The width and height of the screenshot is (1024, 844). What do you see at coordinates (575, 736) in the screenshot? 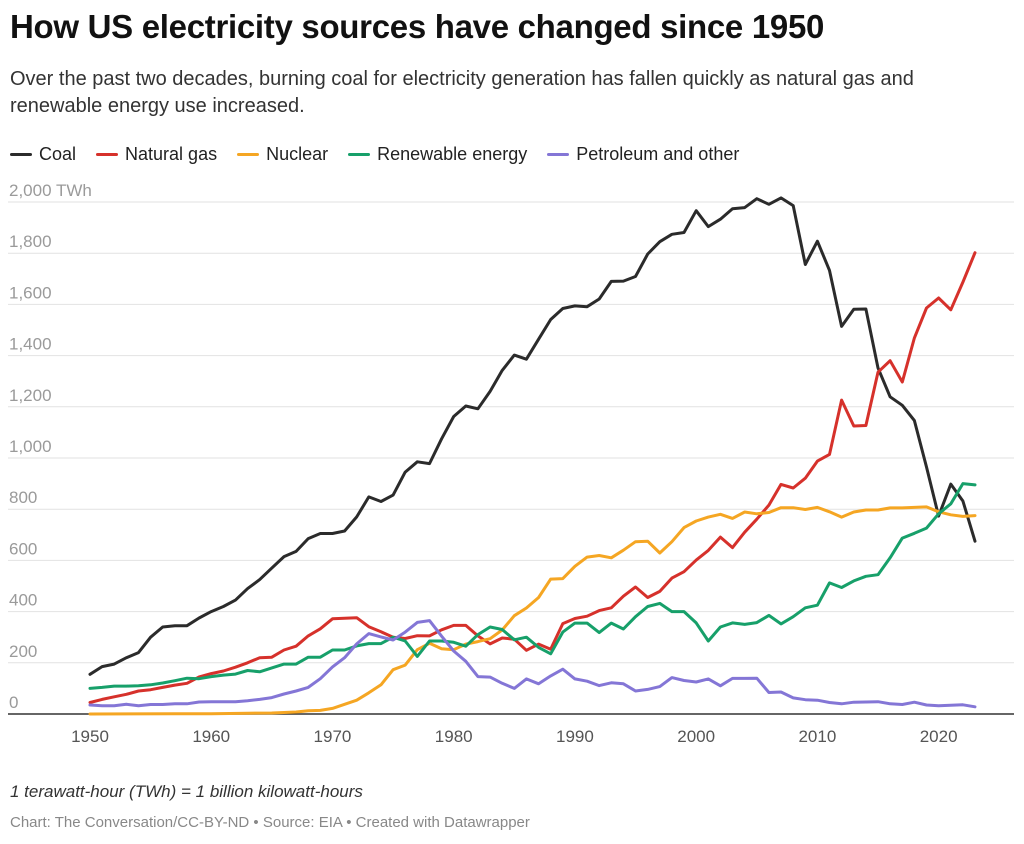
I see `x-tick-label: 1990` at bounding box center [575, 736].